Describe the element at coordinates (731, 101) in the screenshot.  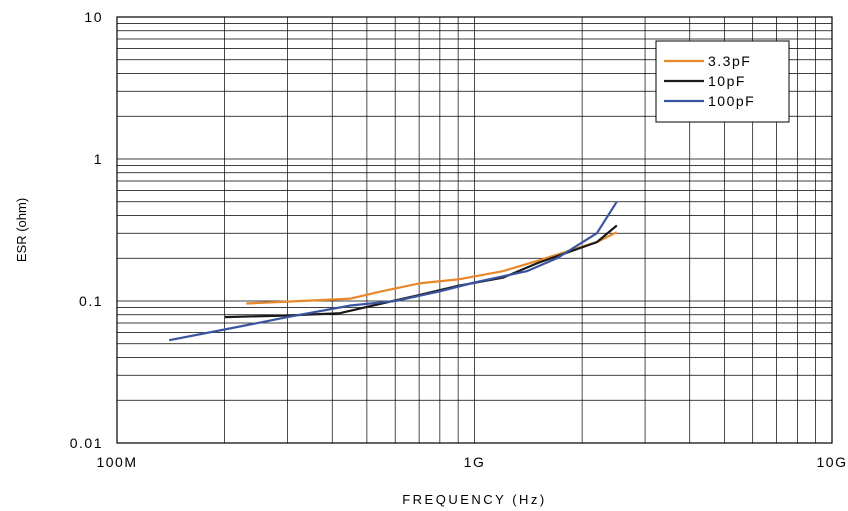
I see `legend-label: 100pF` at that location.